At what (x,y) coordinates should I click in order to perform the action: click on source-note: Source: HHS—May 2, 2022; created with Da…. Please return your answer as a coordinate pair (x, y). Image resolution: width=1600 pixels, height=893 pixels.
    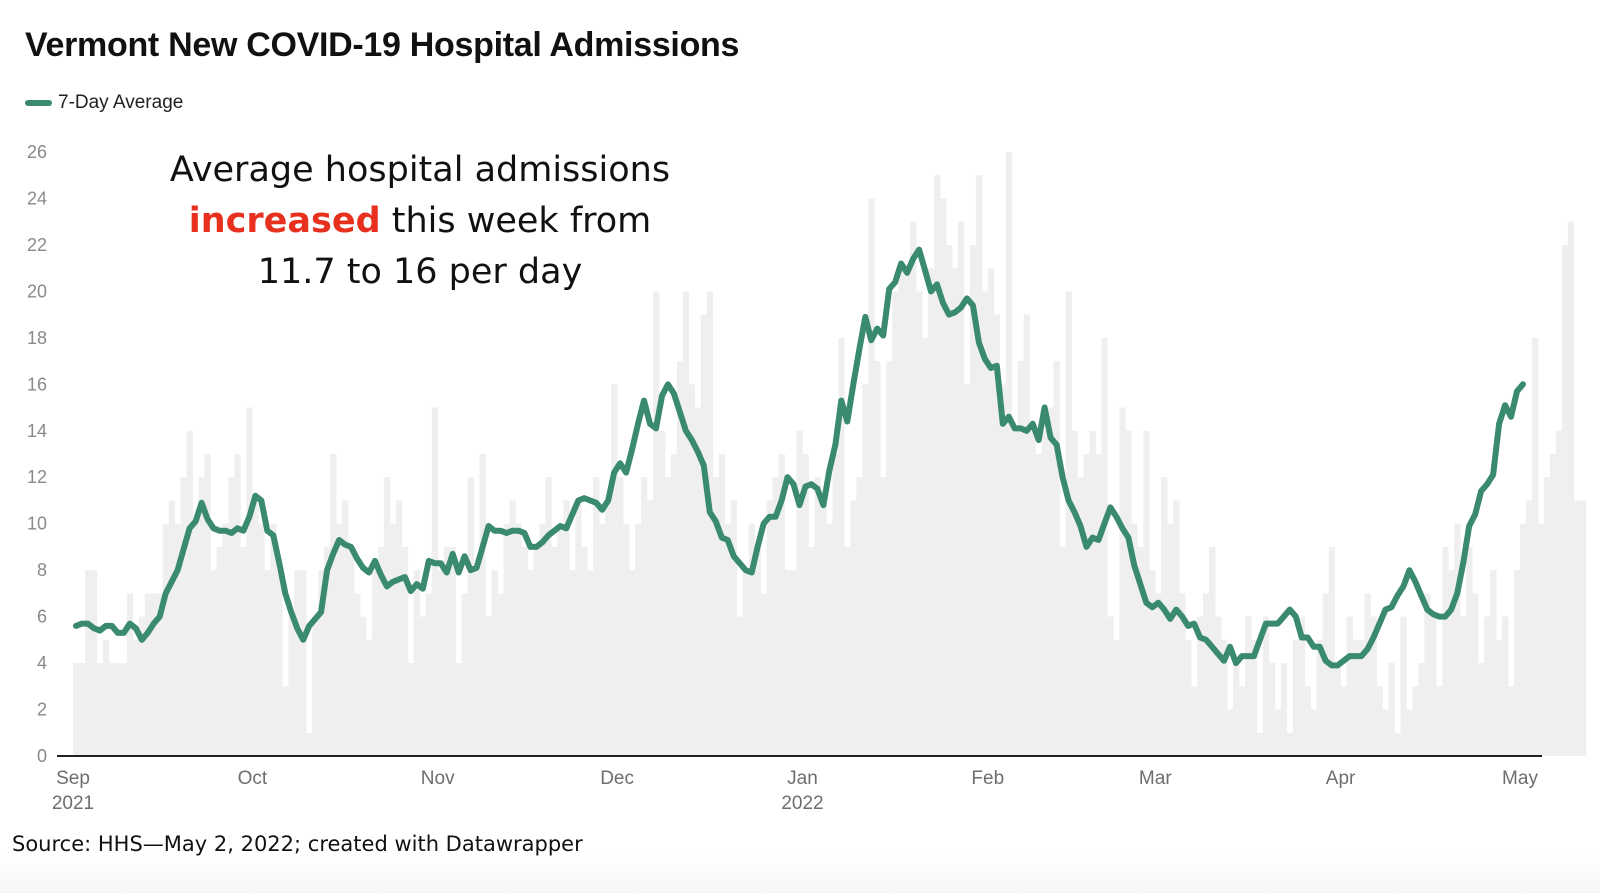
    Looking at the image, I should click on (297, 844).